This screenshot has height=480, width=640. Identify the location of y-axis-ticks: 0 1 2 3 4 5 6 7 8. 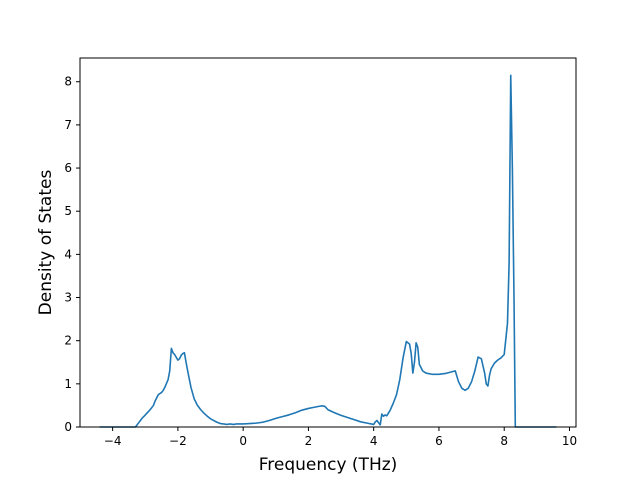
(72, 254).